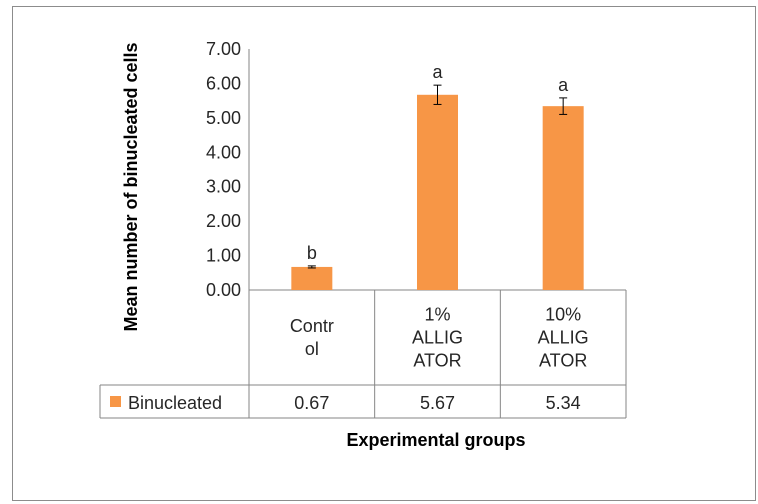 Image resolution: width=758 pixels, height=504 pixels. I want to click on y-tick-label: 0.00, so click(223, 290).